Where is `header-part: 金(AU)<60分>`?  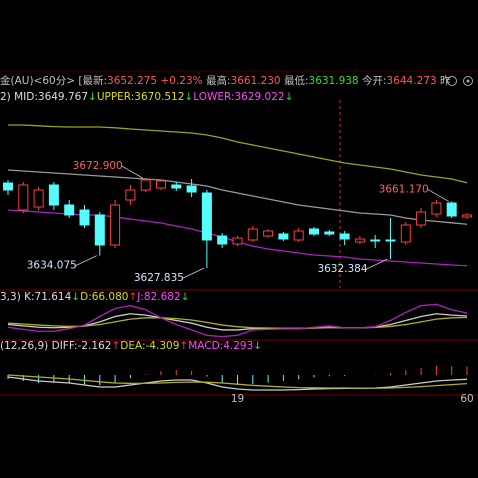 header-part: 金(AU)<60分> is located at coordinates (37, 80).